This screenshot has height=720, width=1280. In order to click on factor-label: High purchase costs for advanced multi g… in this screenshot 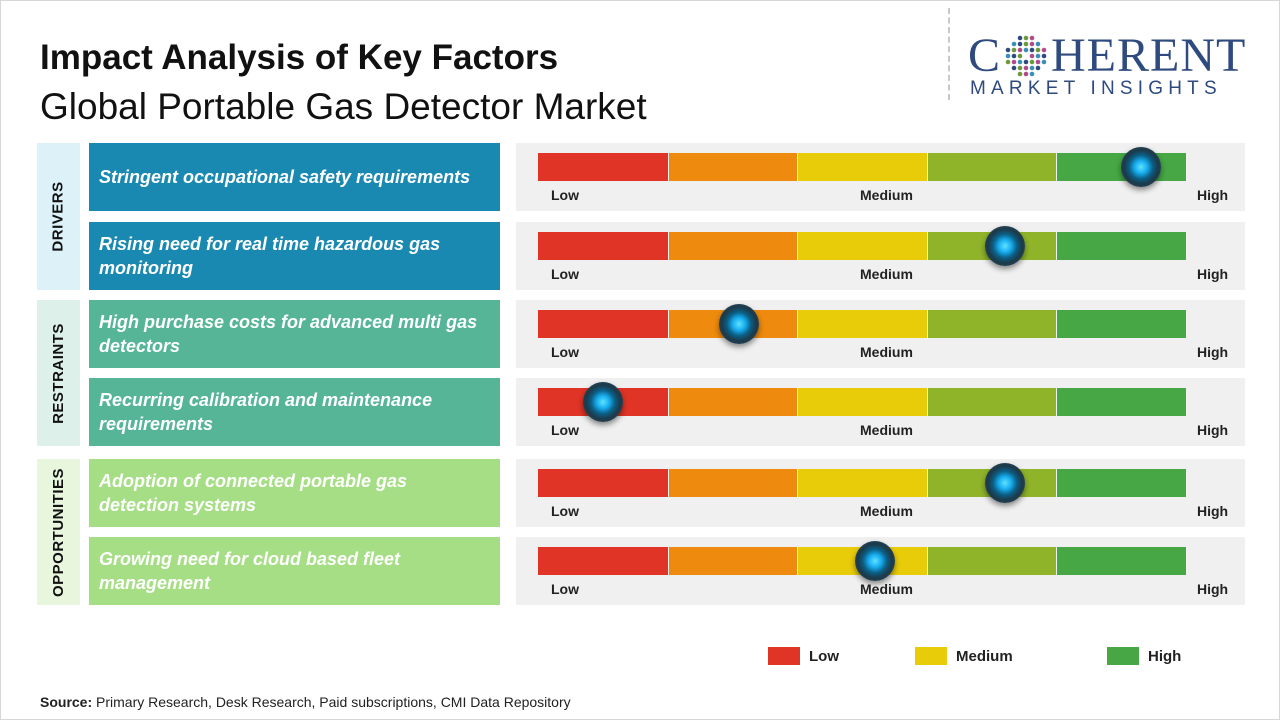, I will do `click(294, 334)`.